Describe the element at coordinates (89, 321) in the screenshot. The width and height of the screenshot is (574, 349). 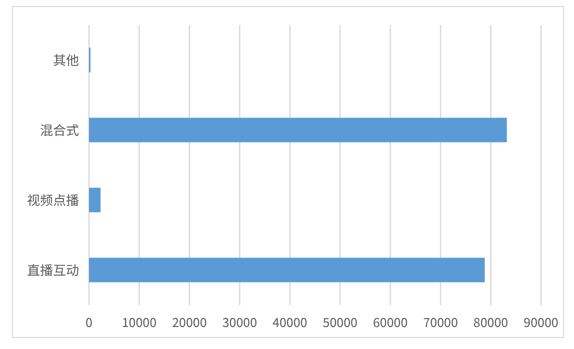
I see `x-tick-label: 0` at that location.